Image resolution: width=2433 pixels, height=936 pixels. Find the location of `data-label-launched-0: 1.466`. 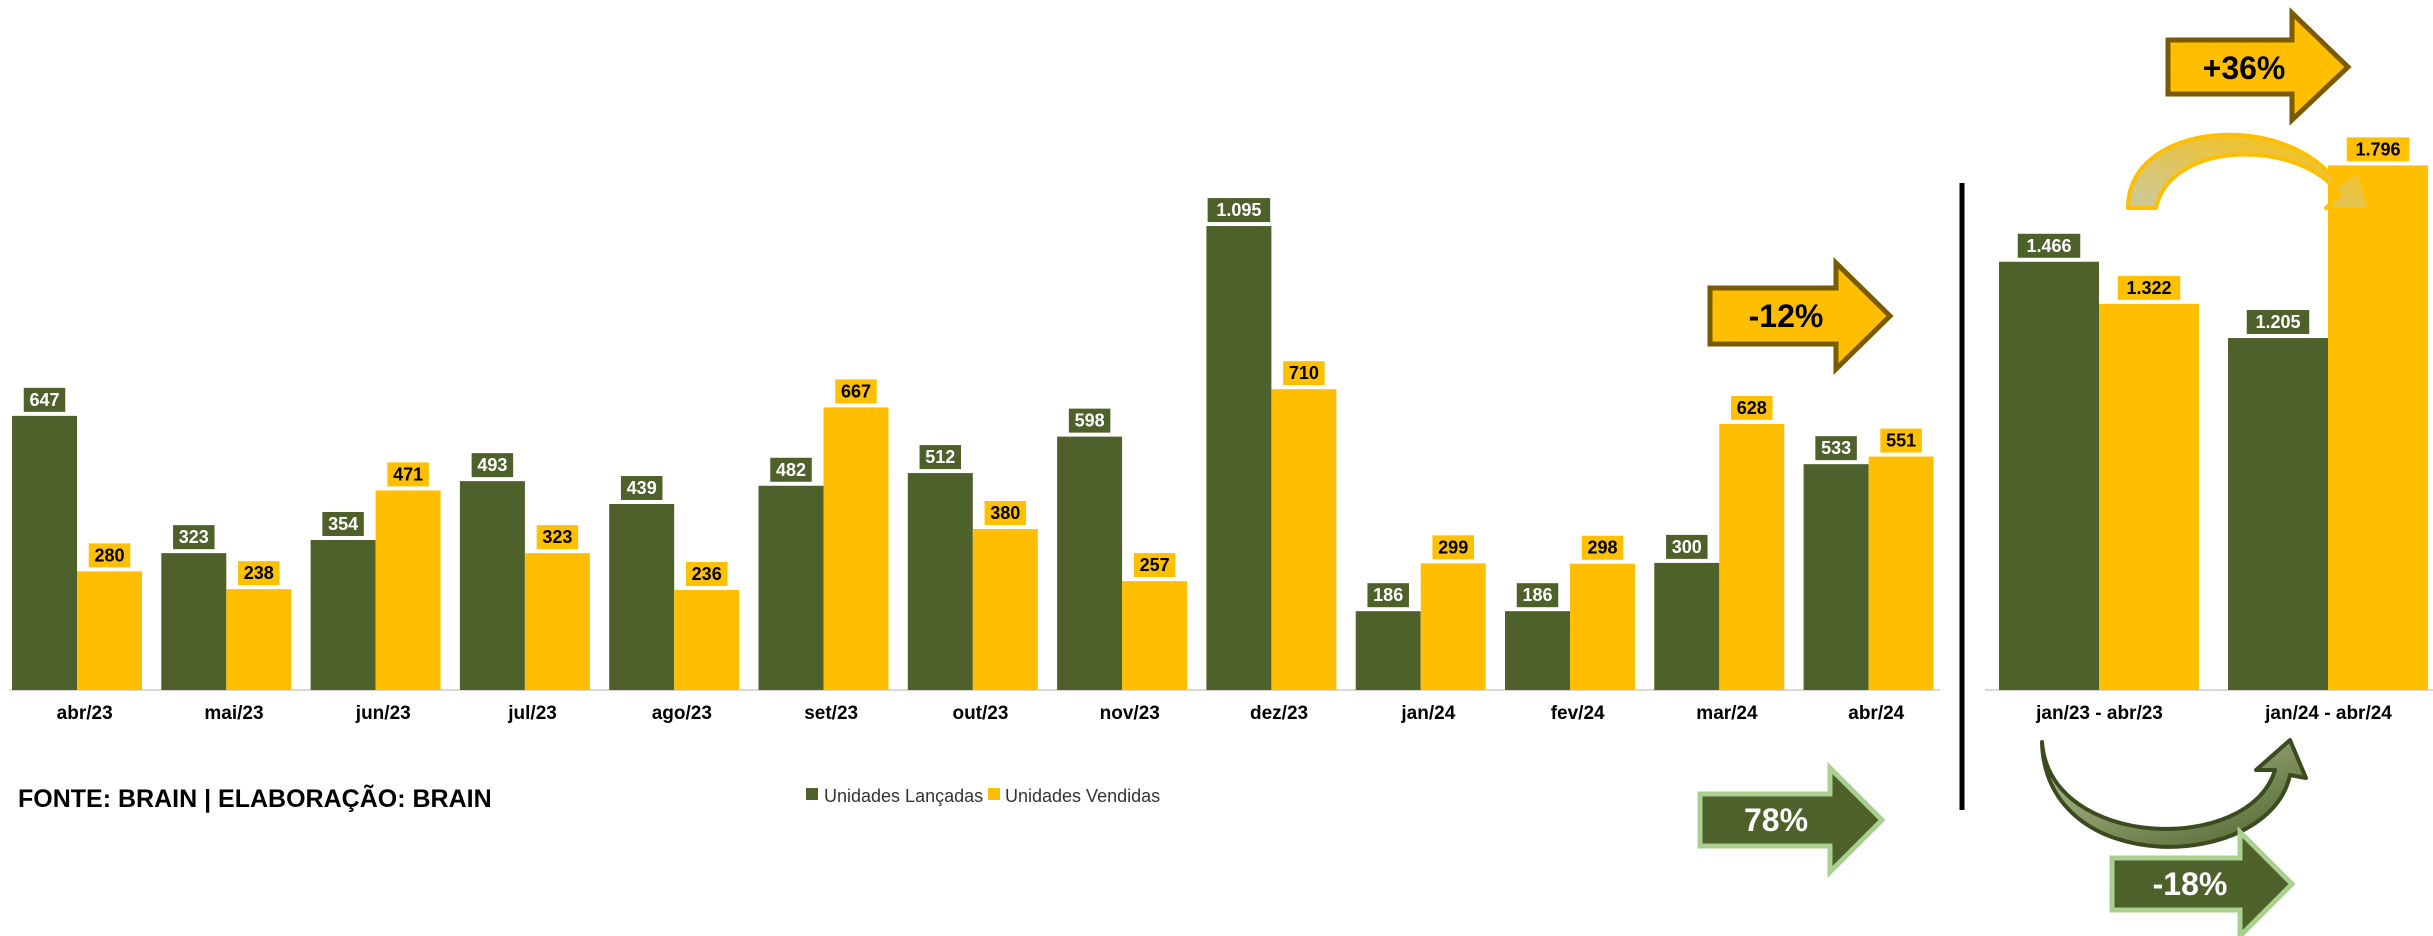

data-label-launched-0: 1.466 is located at coordinates (2048, 246).